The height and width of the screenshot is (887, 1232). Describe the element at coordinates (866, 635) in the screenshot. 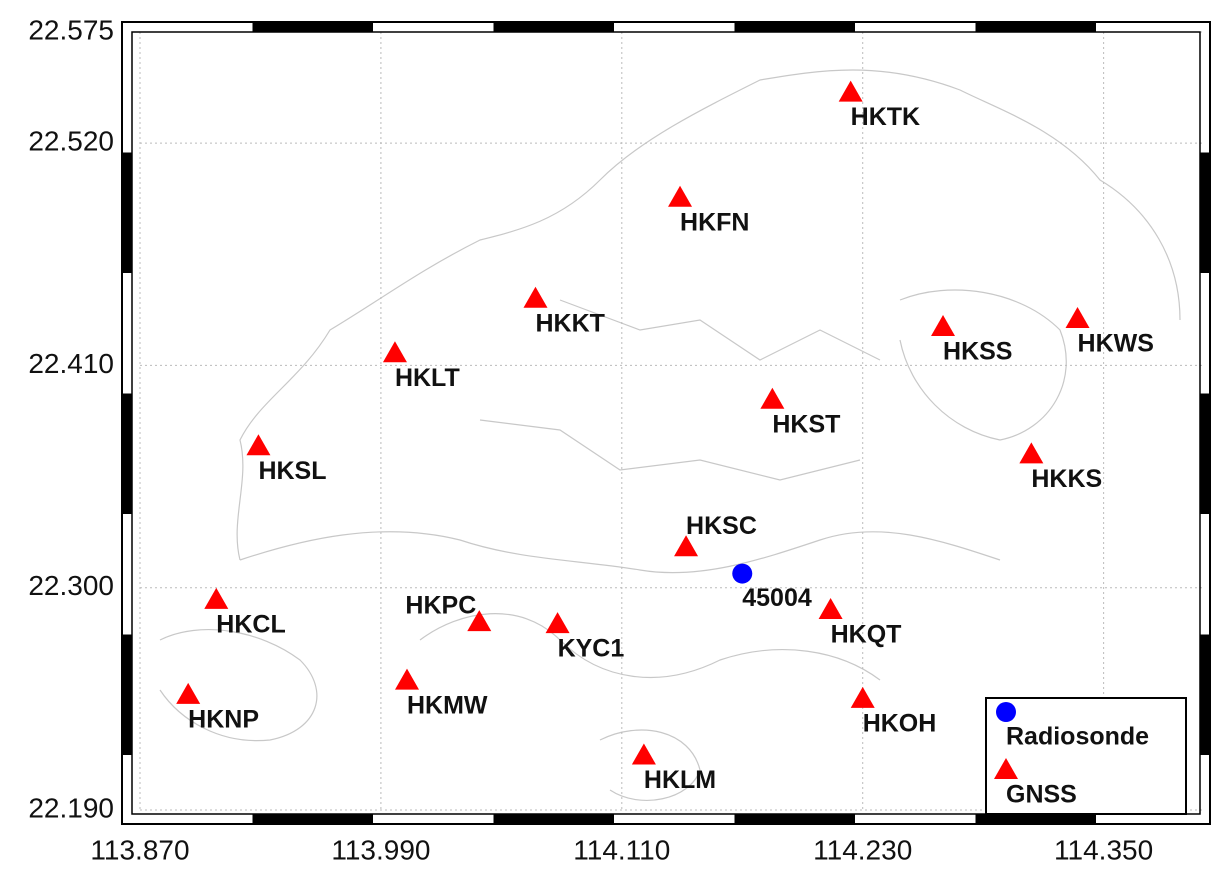

I see `station-label: HKQT` at that location.